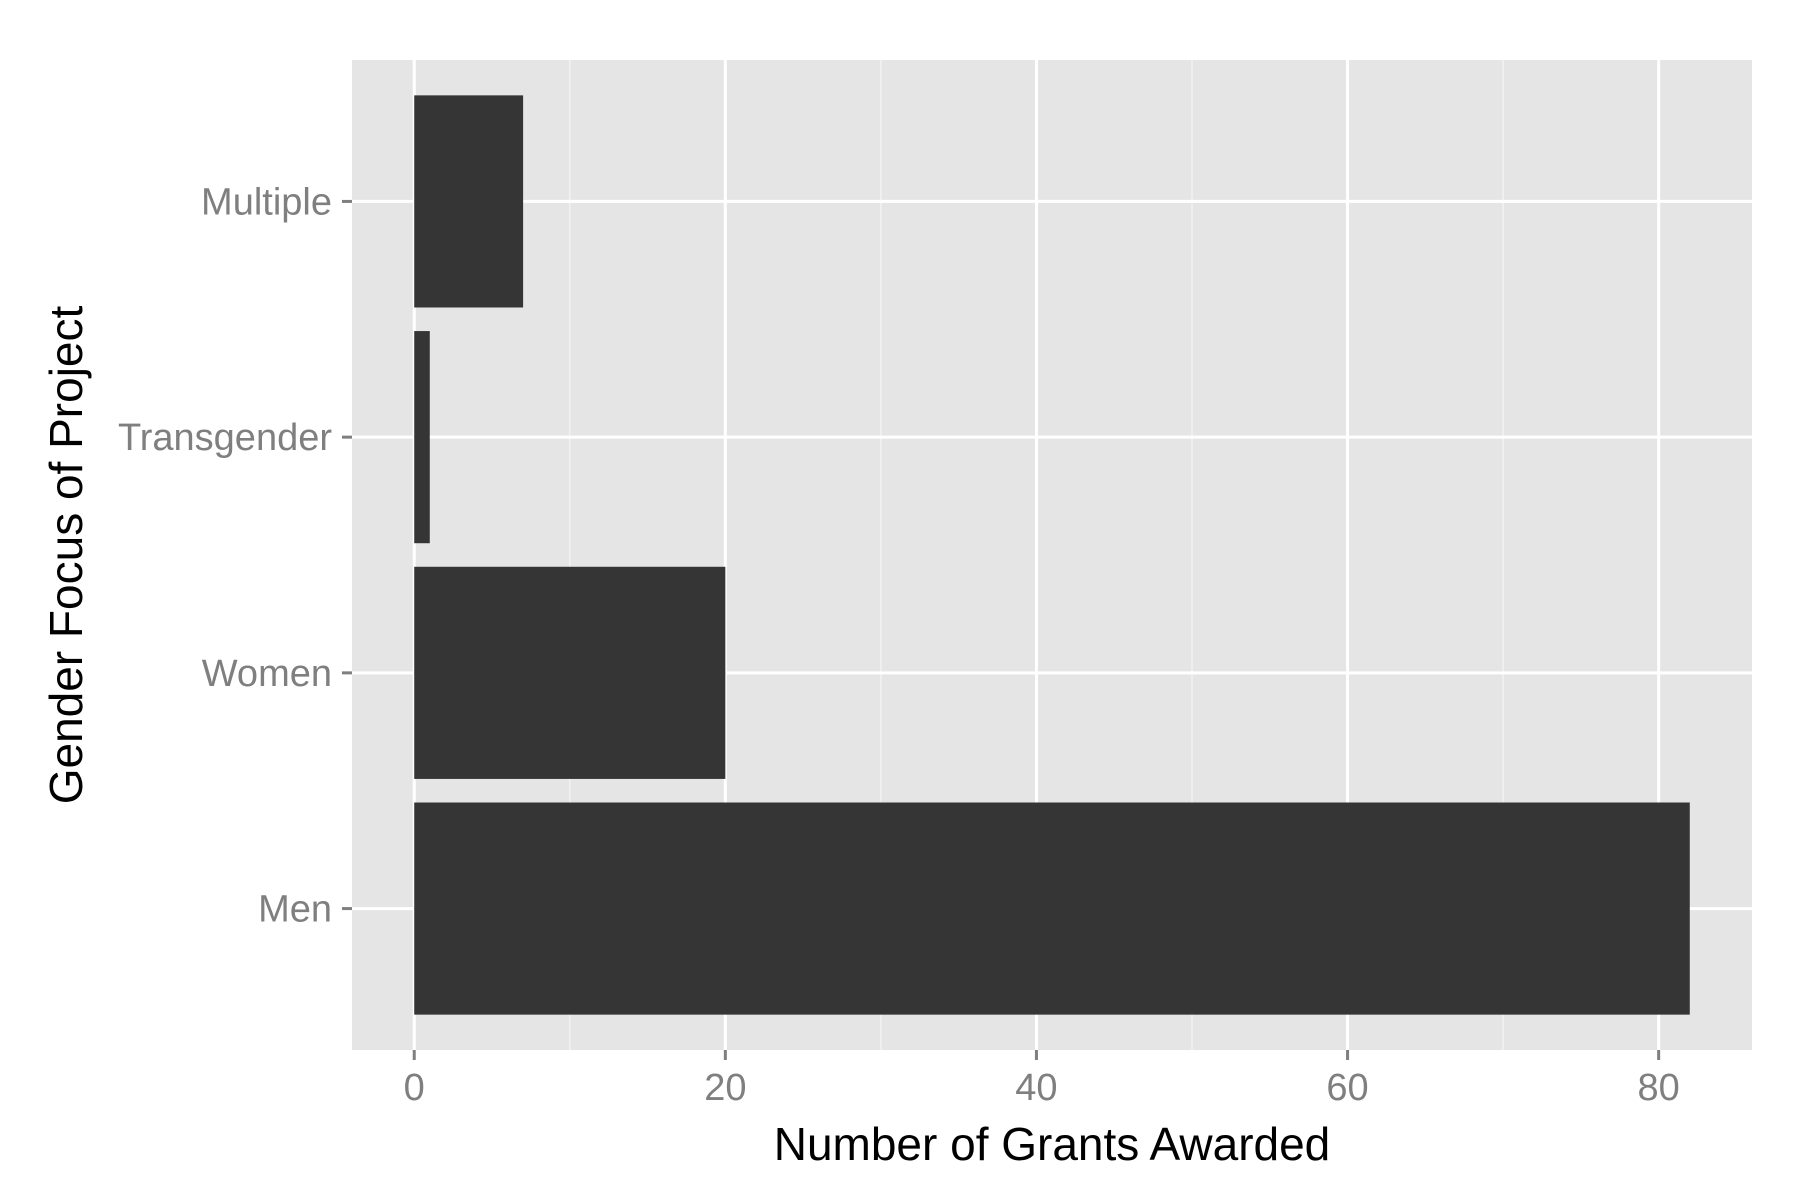 The height and width of the screenshot is (1200, 1800). I want to click on x-tick-label-80: 80, so click(1659, 1088).